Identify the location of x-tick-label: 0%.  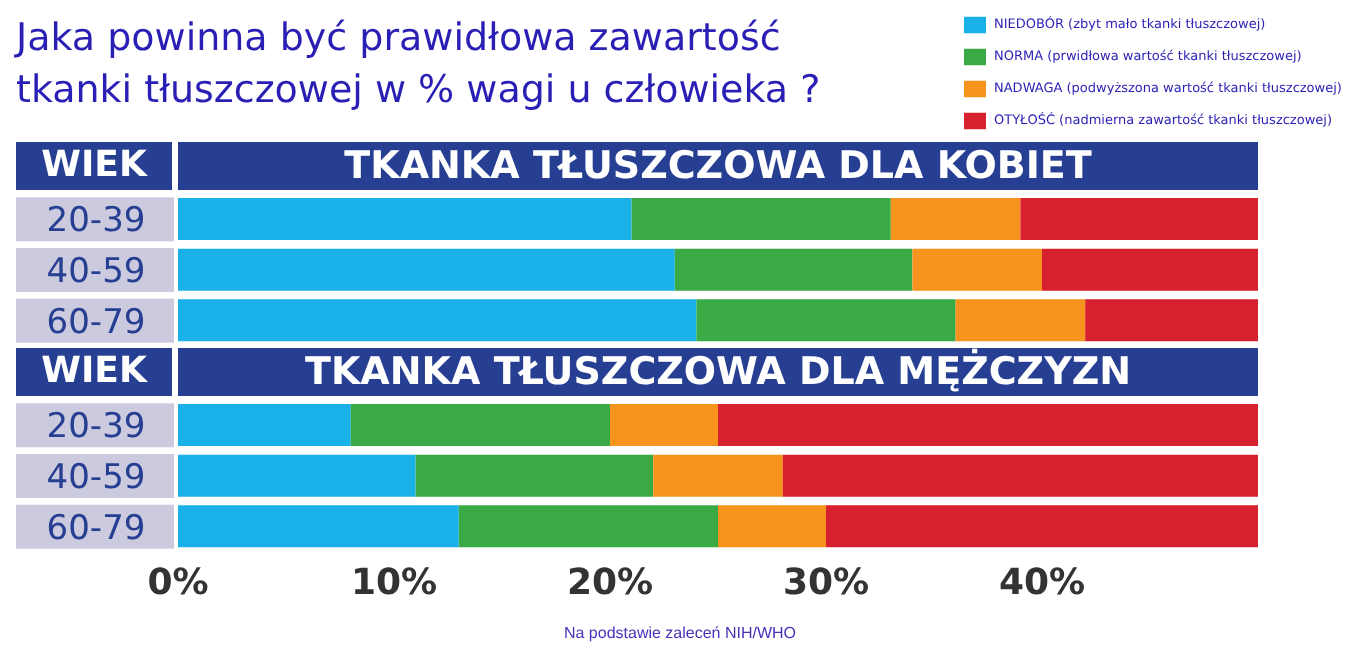
(178, 582).